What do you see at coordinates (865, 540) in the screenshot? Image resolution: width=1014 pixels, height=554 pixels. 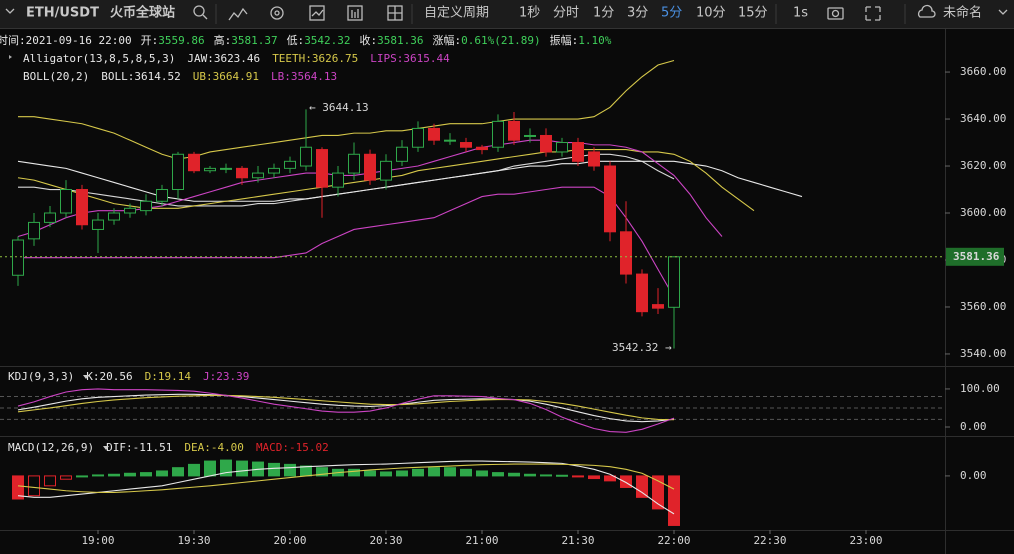 I see `x-tick-label: 23:00` at bounding box center [865, 540].